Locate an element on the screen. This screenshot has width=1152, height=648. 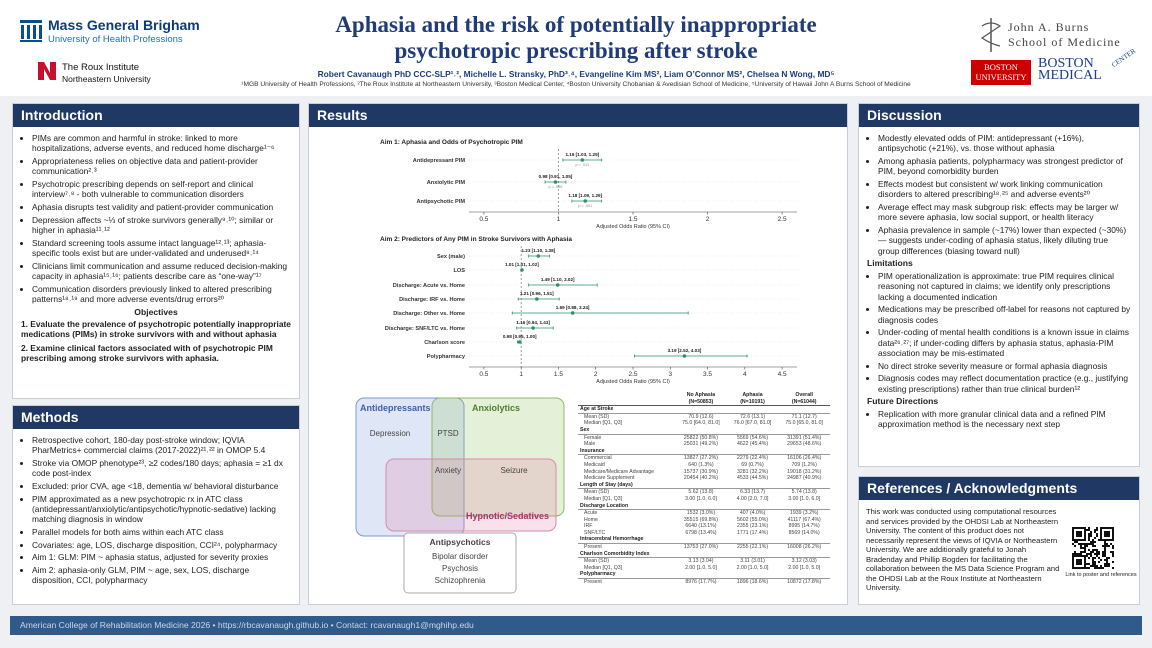
header-line: (N=50853) is located at coordinates (701, 401).